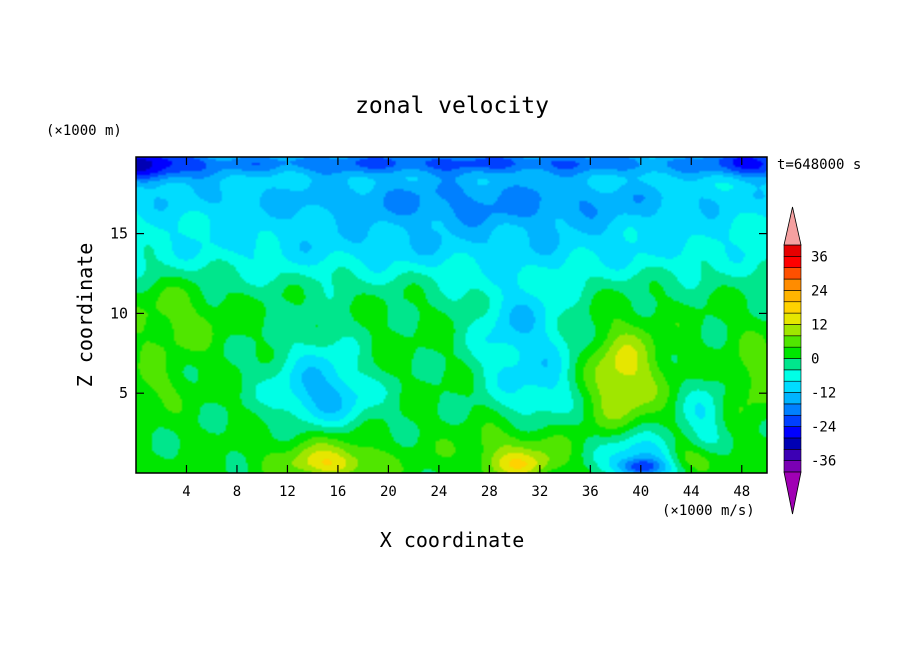 This screenshot has width=904, height=654. What do you see at coordinates (741, 492) in the screenshot?
I see `x-tick-label: 48` at bounding box center [741, 492].